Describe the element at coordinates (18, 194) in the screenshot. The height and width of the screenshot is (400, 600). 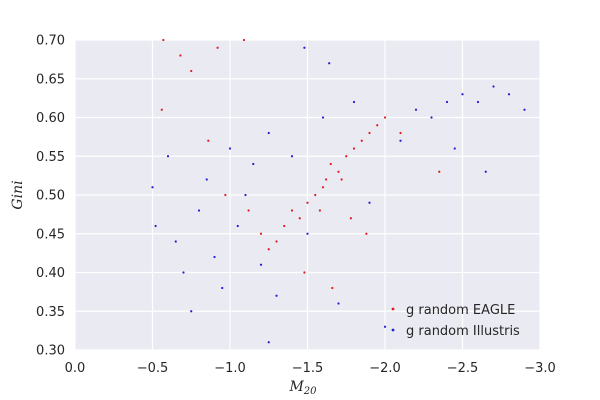
I see `y-axis-label: Gini` at that location.